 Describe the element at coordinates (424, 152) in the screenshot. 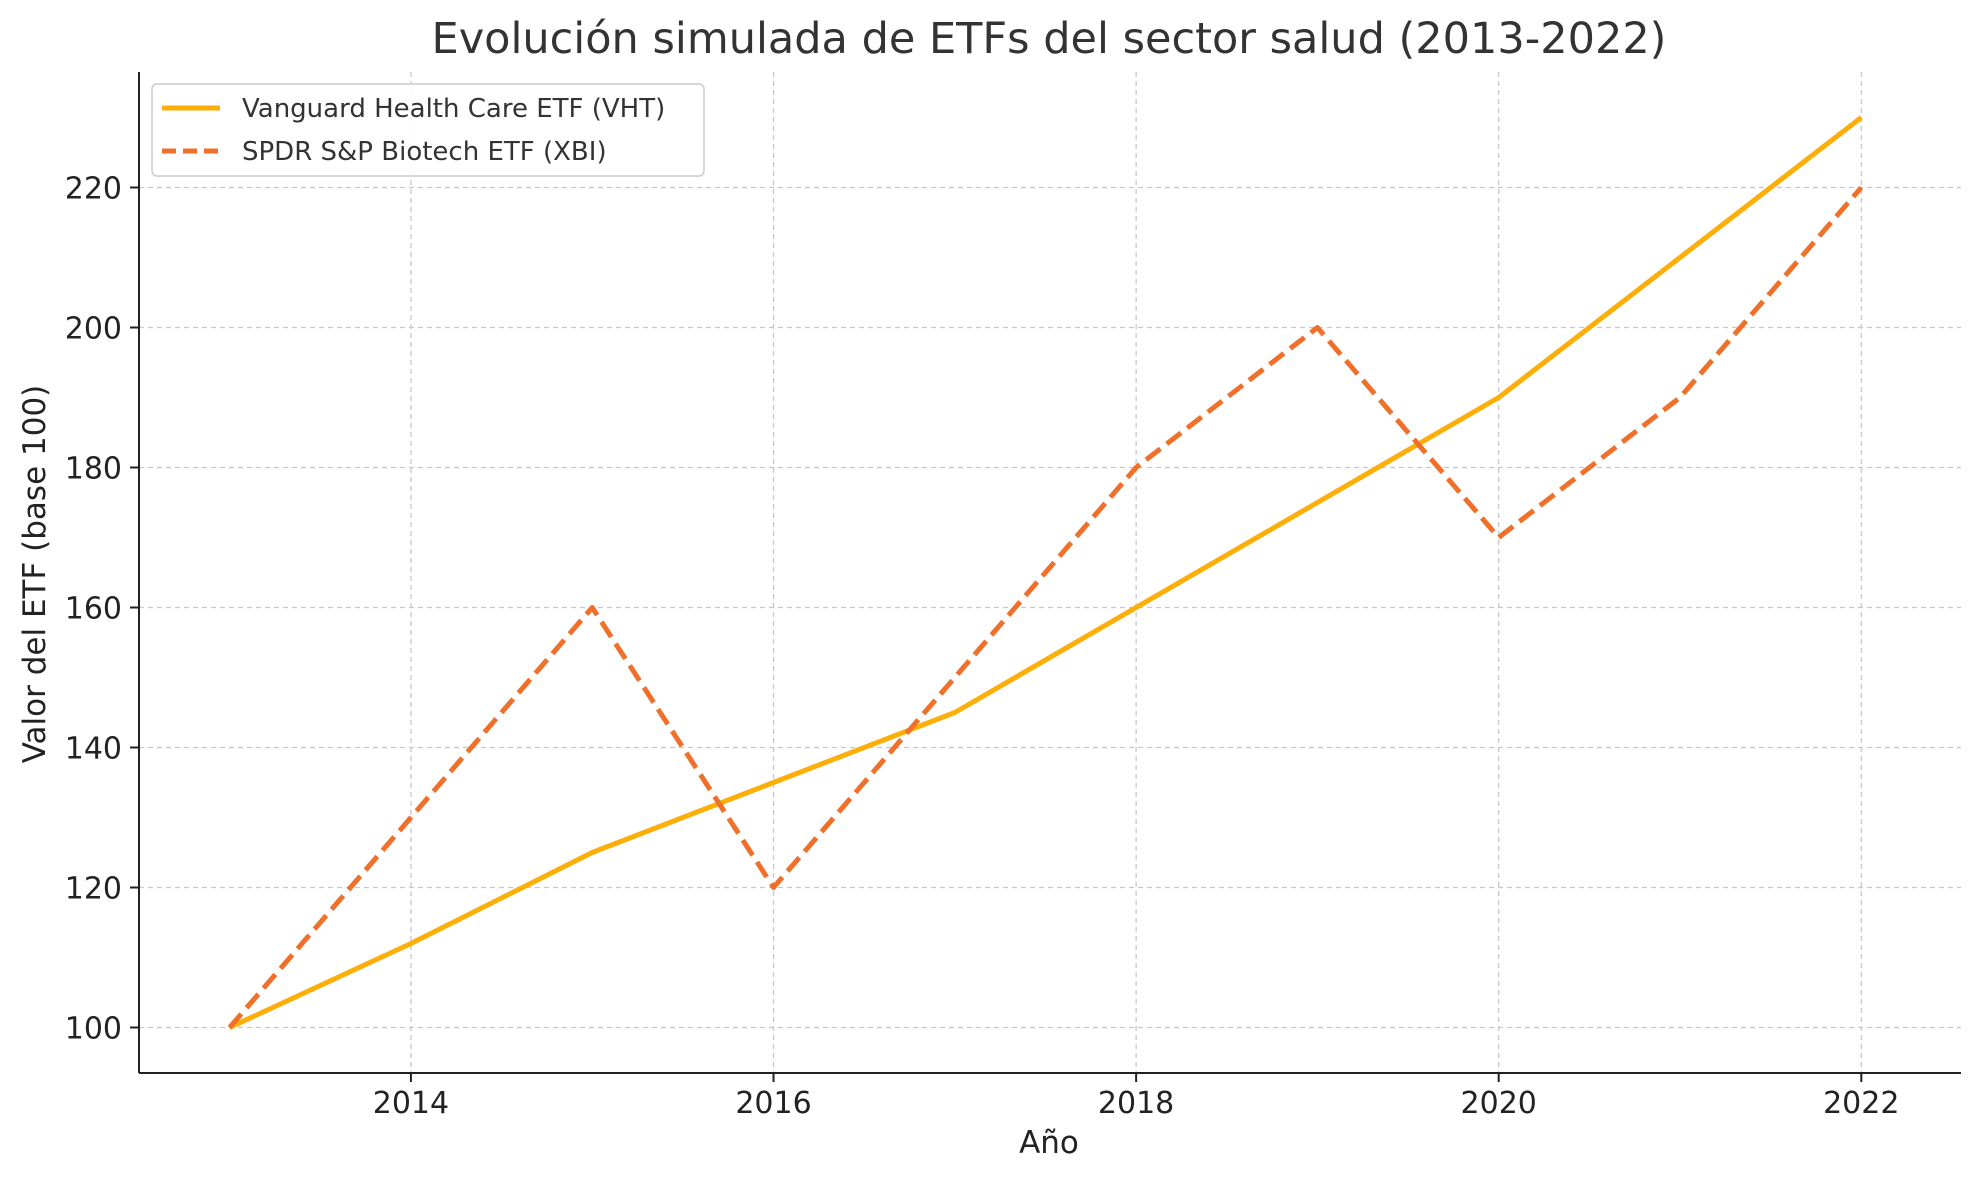

I see `legend-label-2: SPDR S&P Biotech ETF (XBI)` at that location.